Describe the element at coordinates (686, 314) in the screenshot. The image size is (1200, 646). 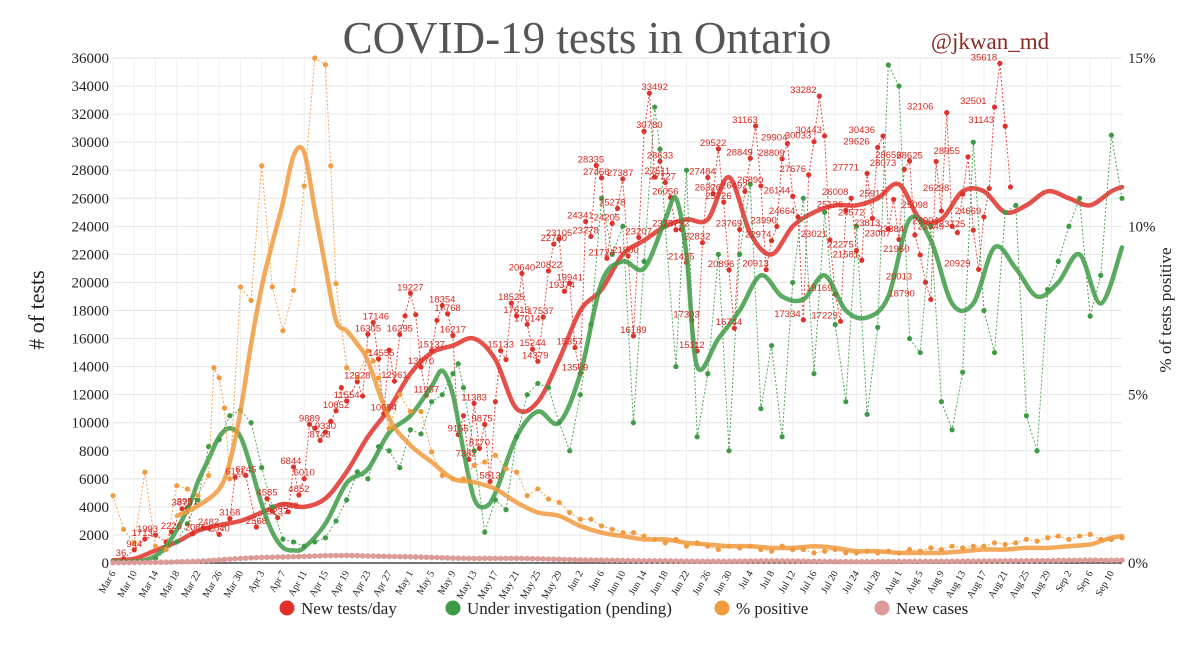
I see `data-label: 17303` at that location.